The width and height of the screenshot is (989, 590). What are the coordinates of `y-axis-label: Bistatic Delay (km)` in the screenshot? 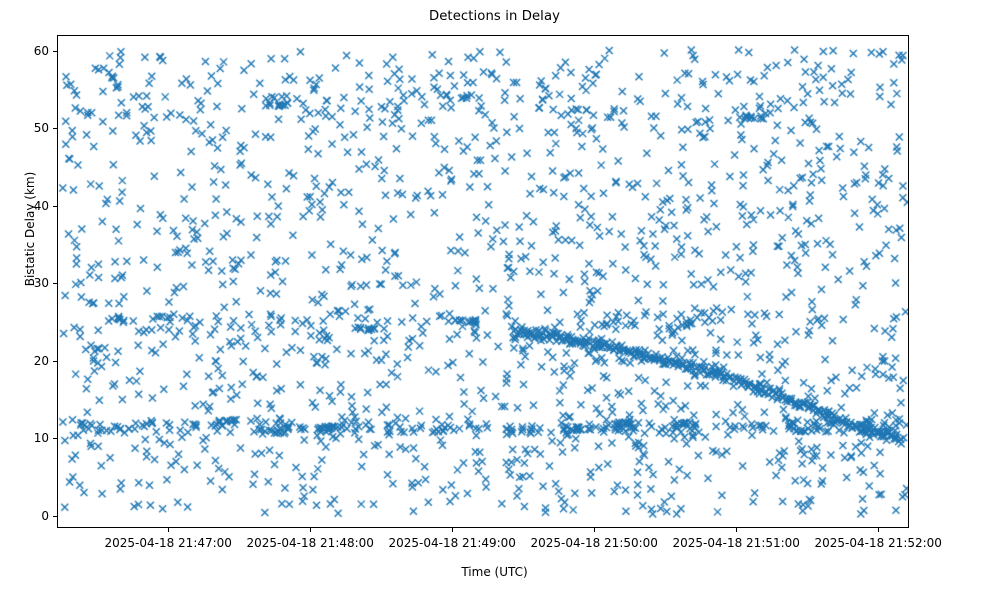 It's located at (30, 229).